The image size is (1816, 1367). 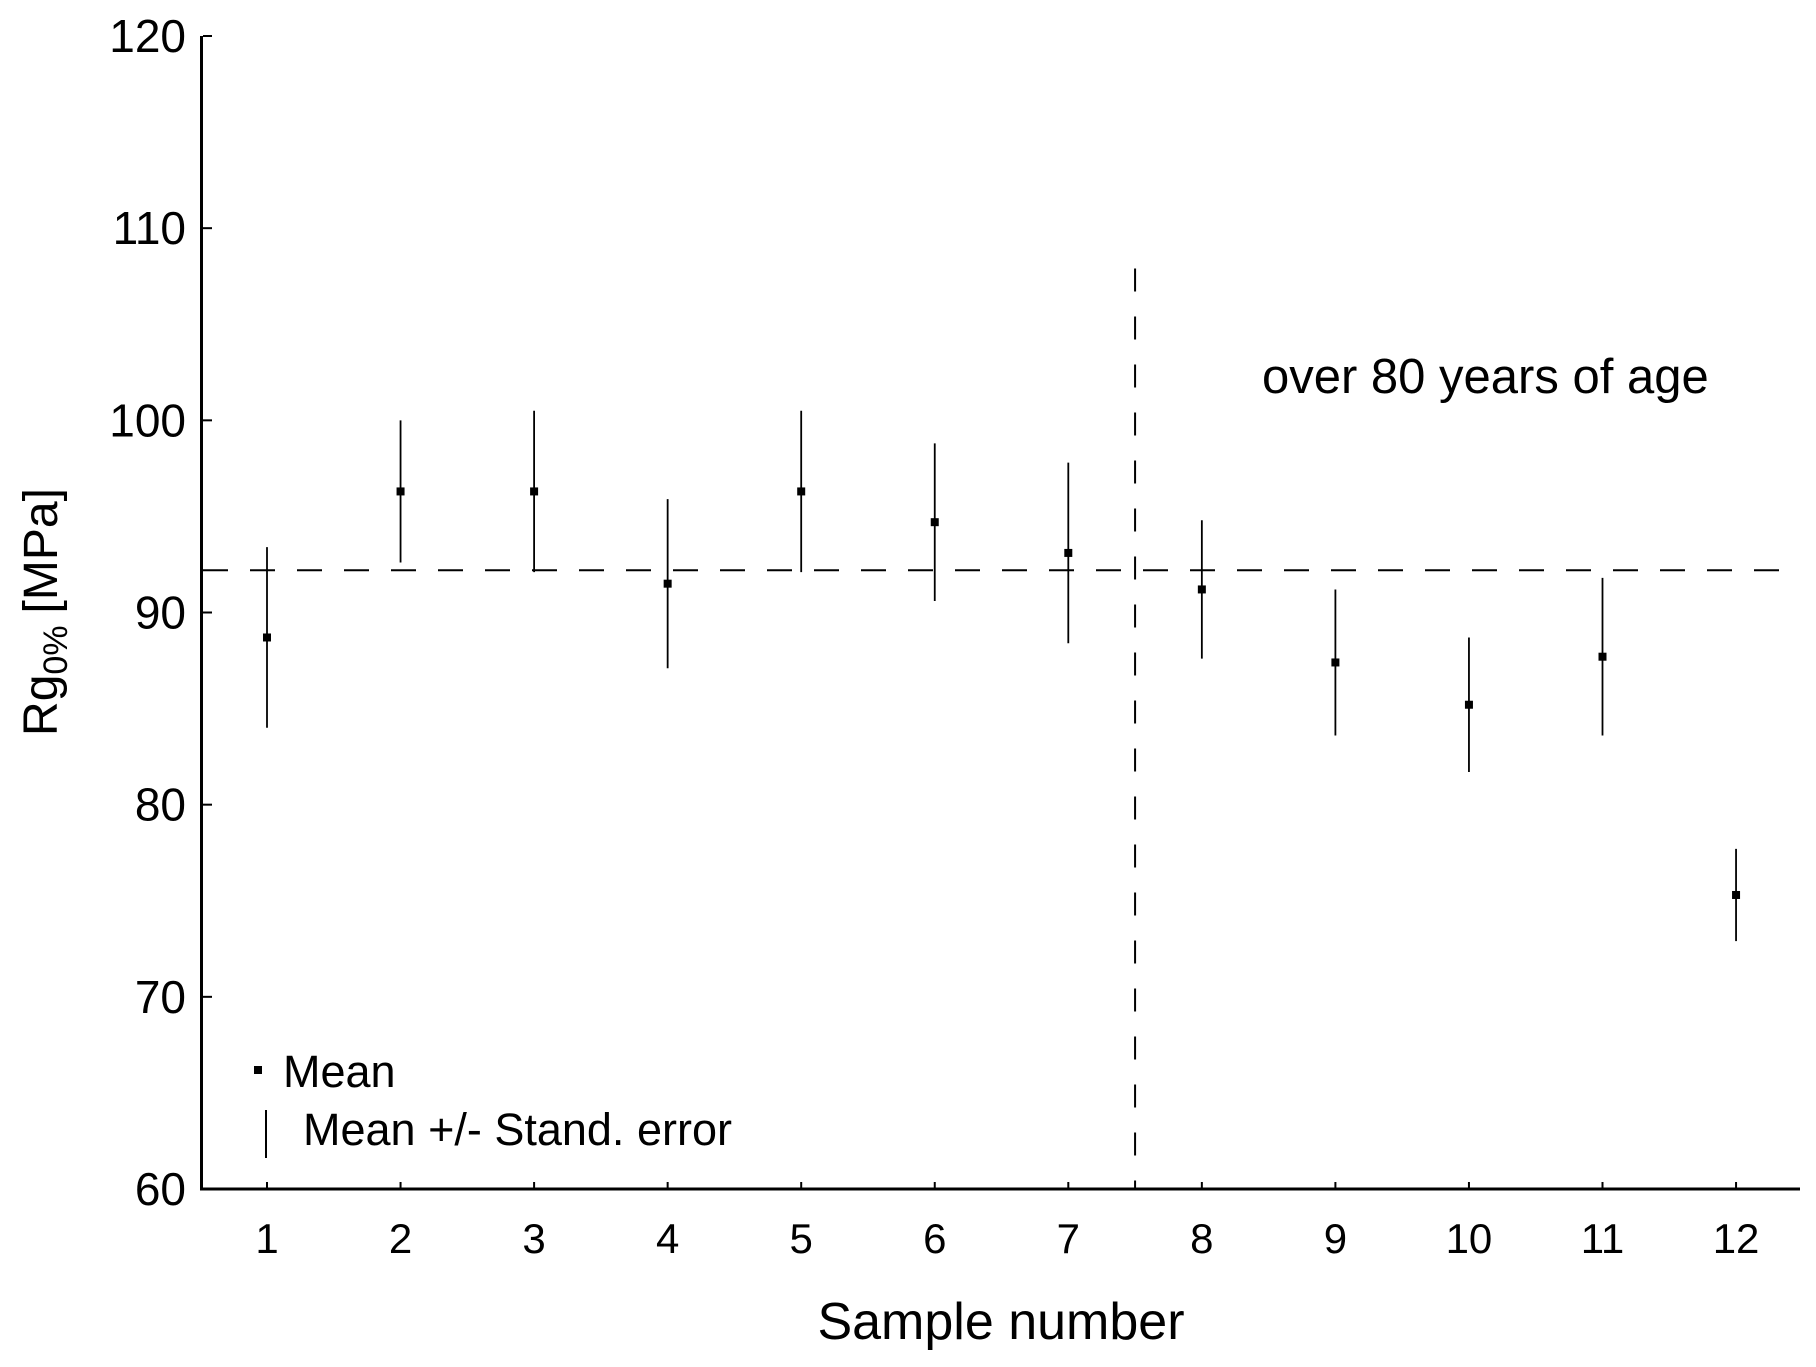 I want to click on x-tick-label: 6, so click(x=934, y=1238).